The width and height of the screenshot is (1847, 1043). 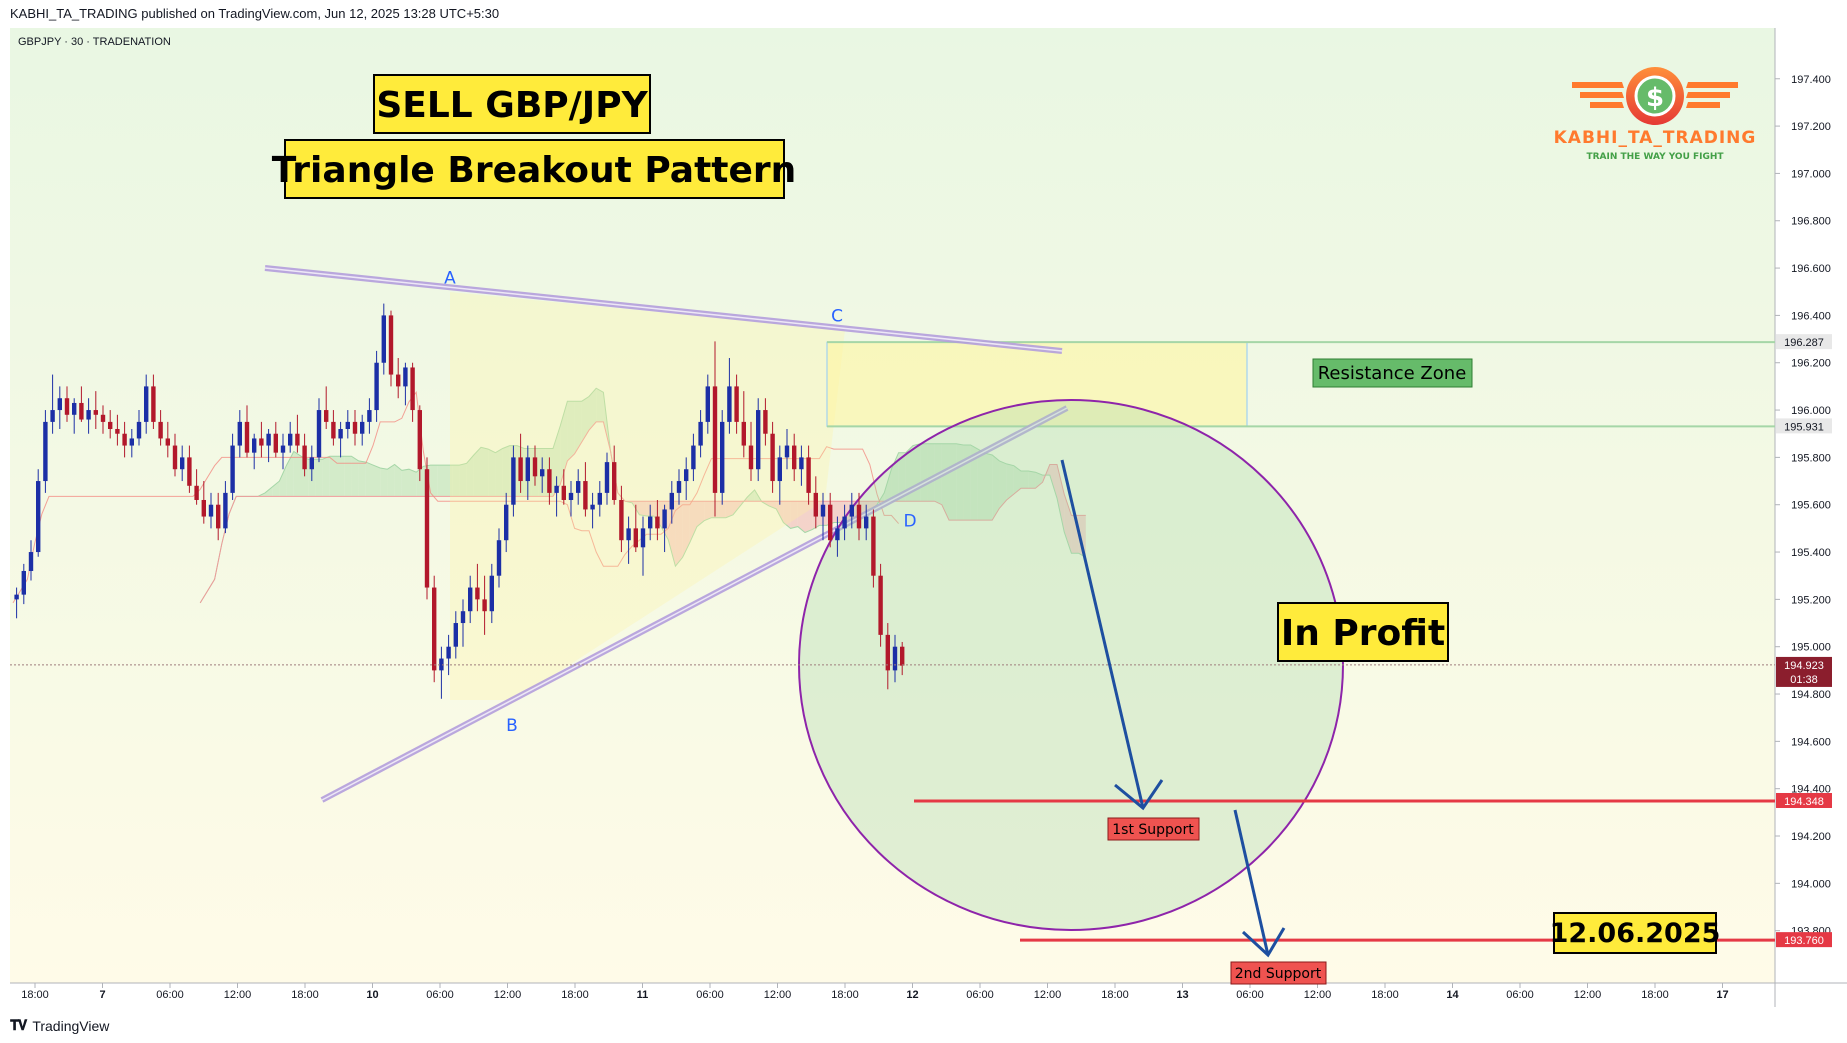 What do you see at coordinates (512, 726) in the screenshot?
I see `pattern-point-b: B` at bounding box center [512, 726].